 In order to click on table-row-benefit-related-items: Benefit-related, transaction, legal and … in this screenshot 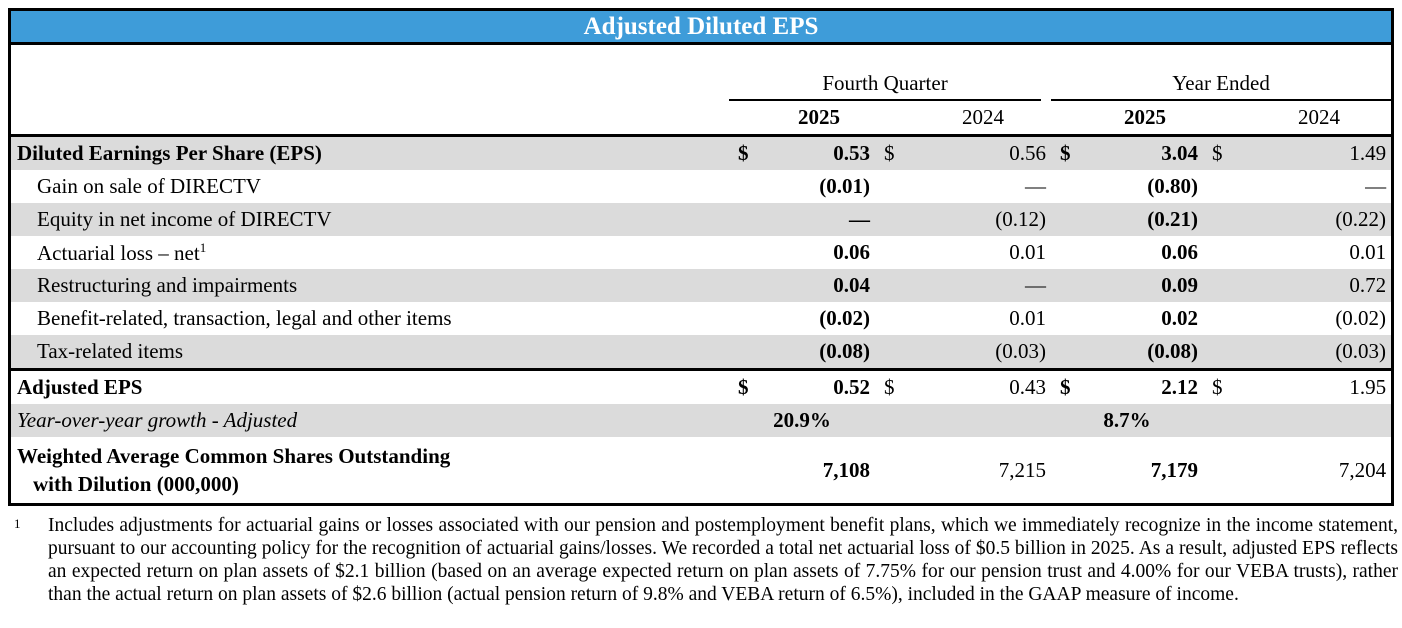, I will do `click(701, 318)`.